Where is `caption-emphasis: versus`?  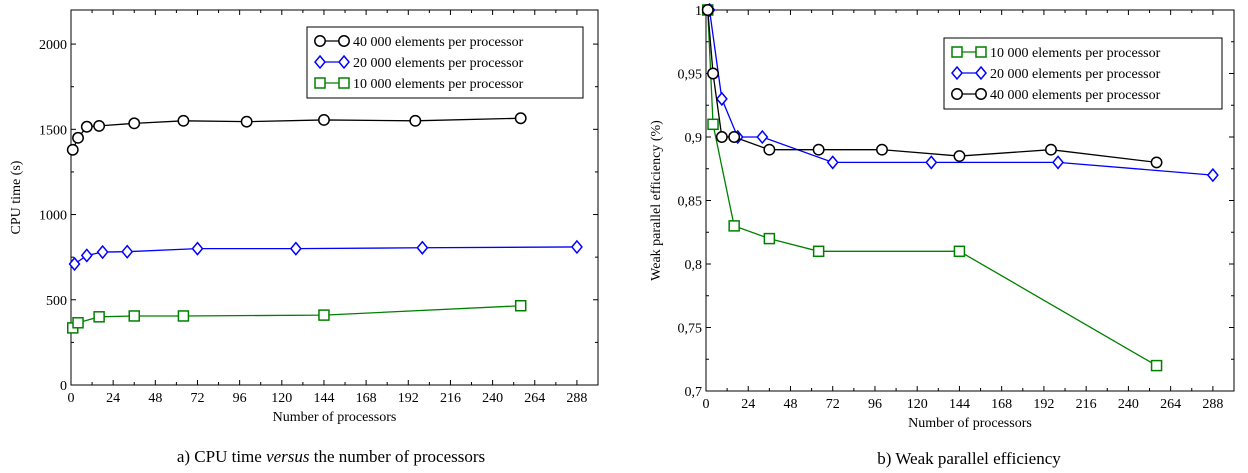 caption-emphasis: versus is located at coordinates (288, 456).